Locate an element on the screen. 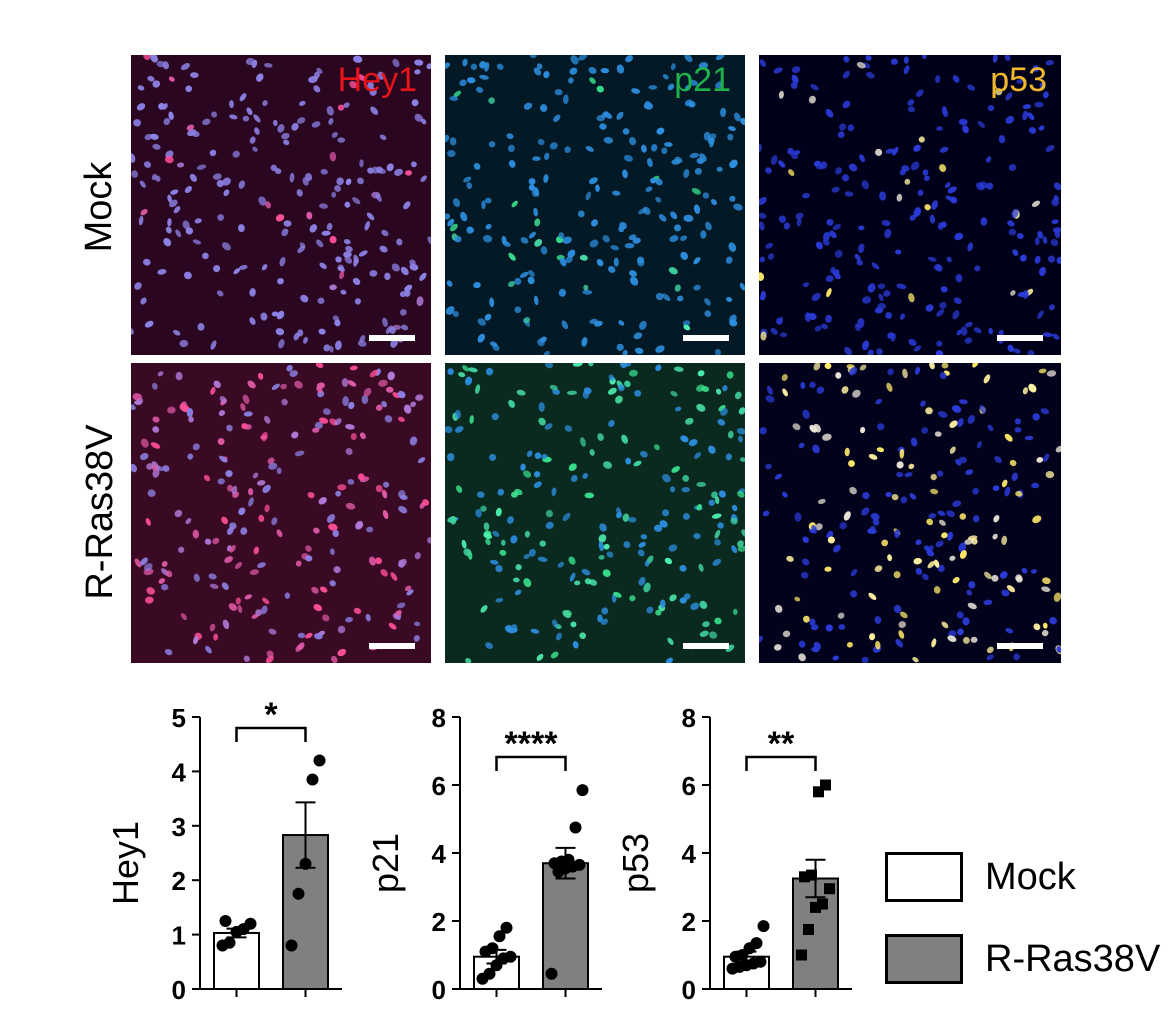 The height and width of the screenshot is (1020, 1175). legend-item-mock: Mock is located at coordinates (1027, 878).